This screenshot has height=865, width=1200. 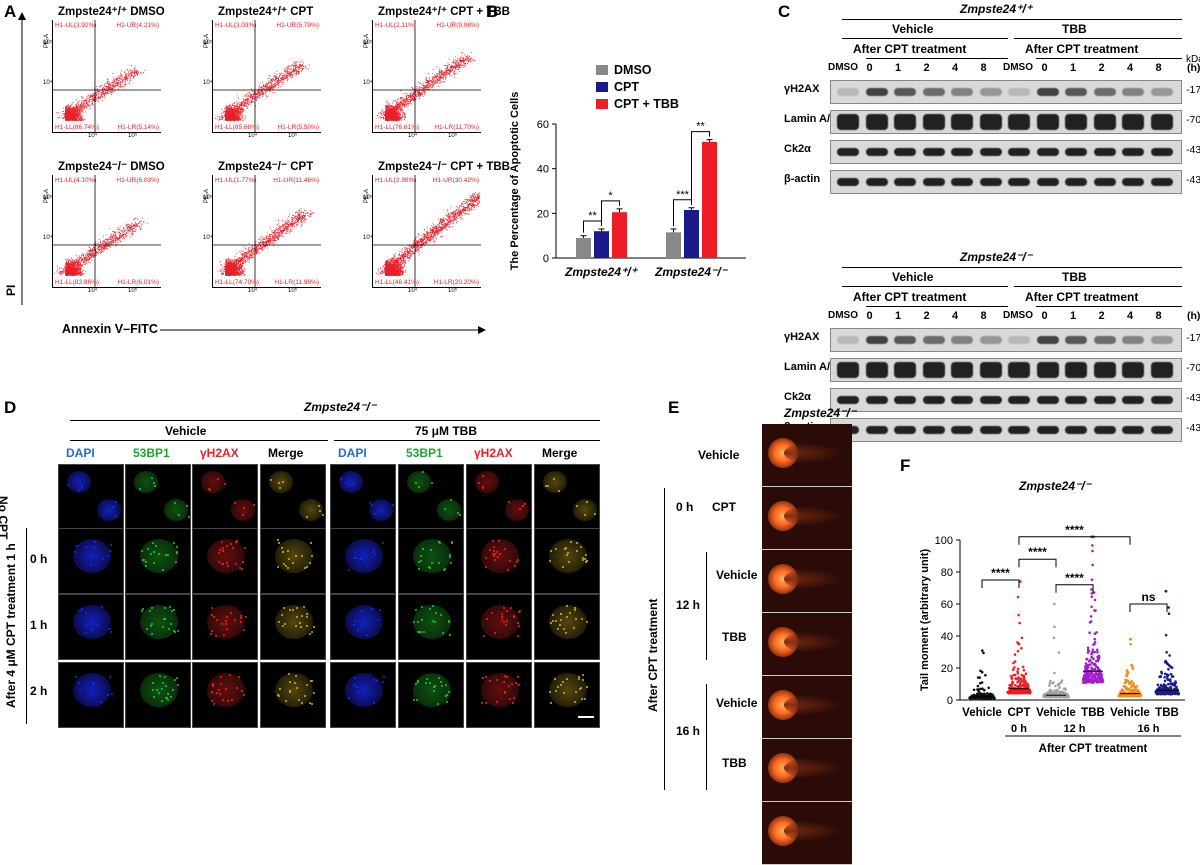 I want to click on comet-image, so click(x=807, y=581).